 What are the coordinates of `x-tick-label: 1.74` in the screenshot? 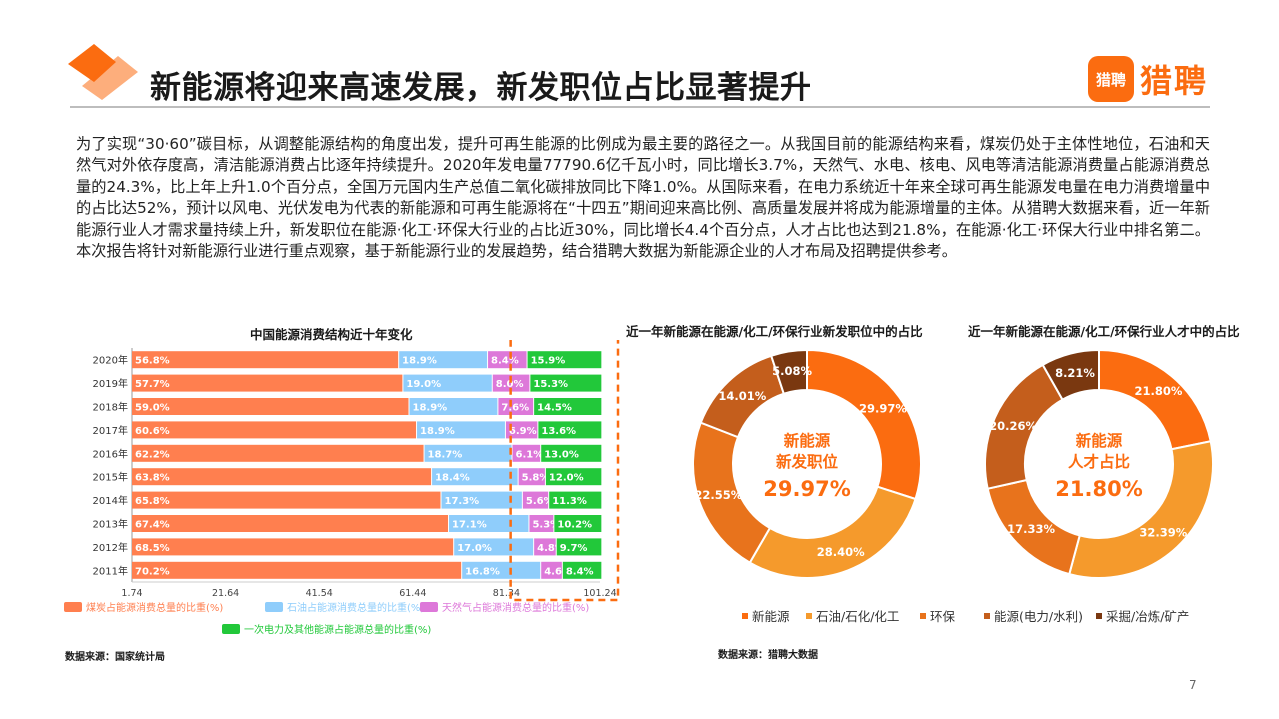 It's located at (131, 593).